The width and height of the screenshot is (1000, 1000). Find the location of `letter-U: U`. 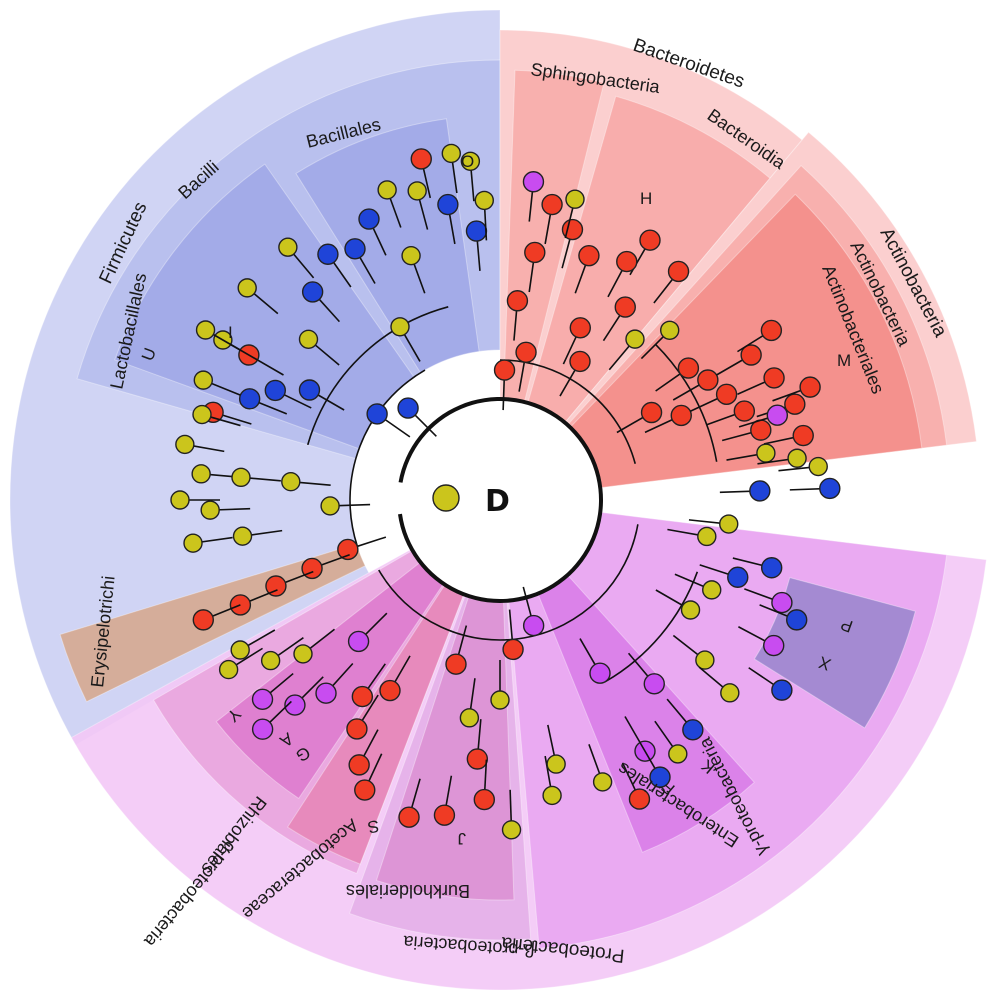

letter-U: U is located at coordinates (149, 354).